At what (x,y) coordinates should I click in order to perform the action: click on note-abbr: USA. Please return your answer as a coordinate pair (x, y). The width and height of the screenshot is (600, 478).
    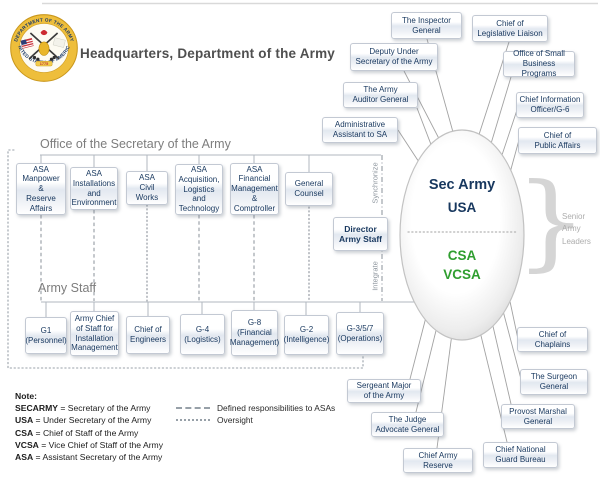
    Looking at the image, I should click on (24, 420).